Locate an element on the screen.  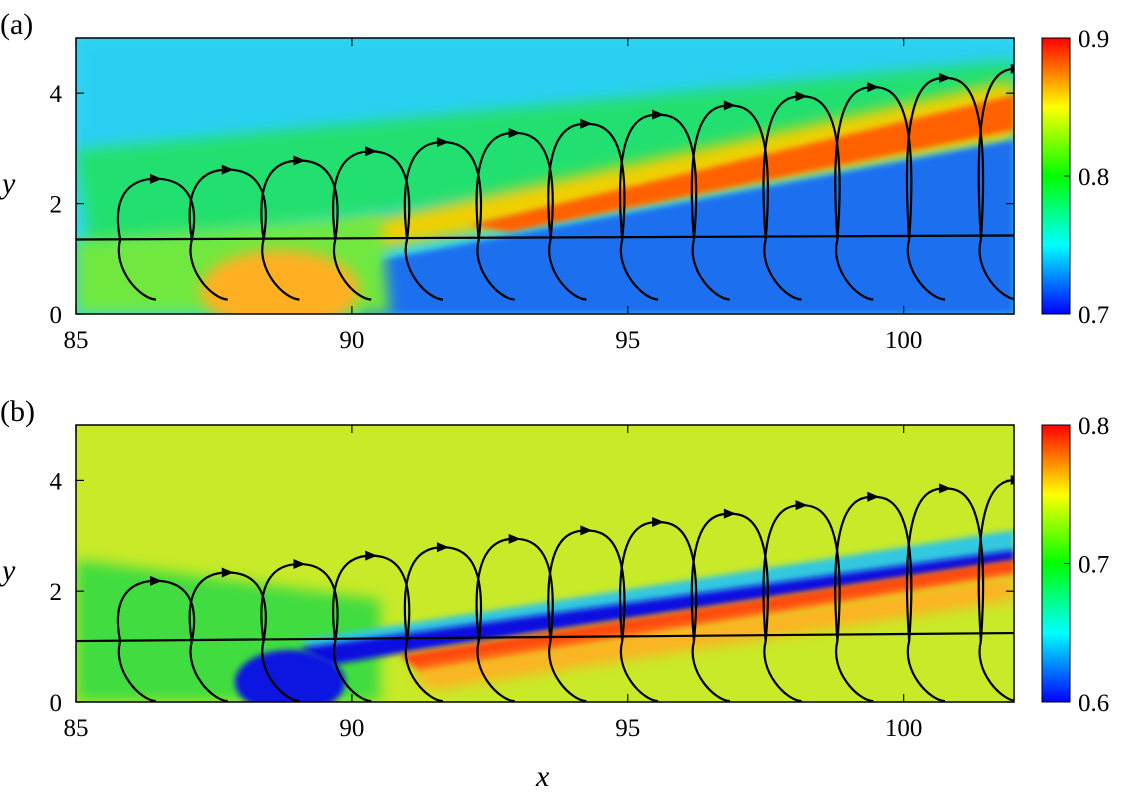
colorbar-tick-label: 0.6 is located at coordinates (1093, 703).